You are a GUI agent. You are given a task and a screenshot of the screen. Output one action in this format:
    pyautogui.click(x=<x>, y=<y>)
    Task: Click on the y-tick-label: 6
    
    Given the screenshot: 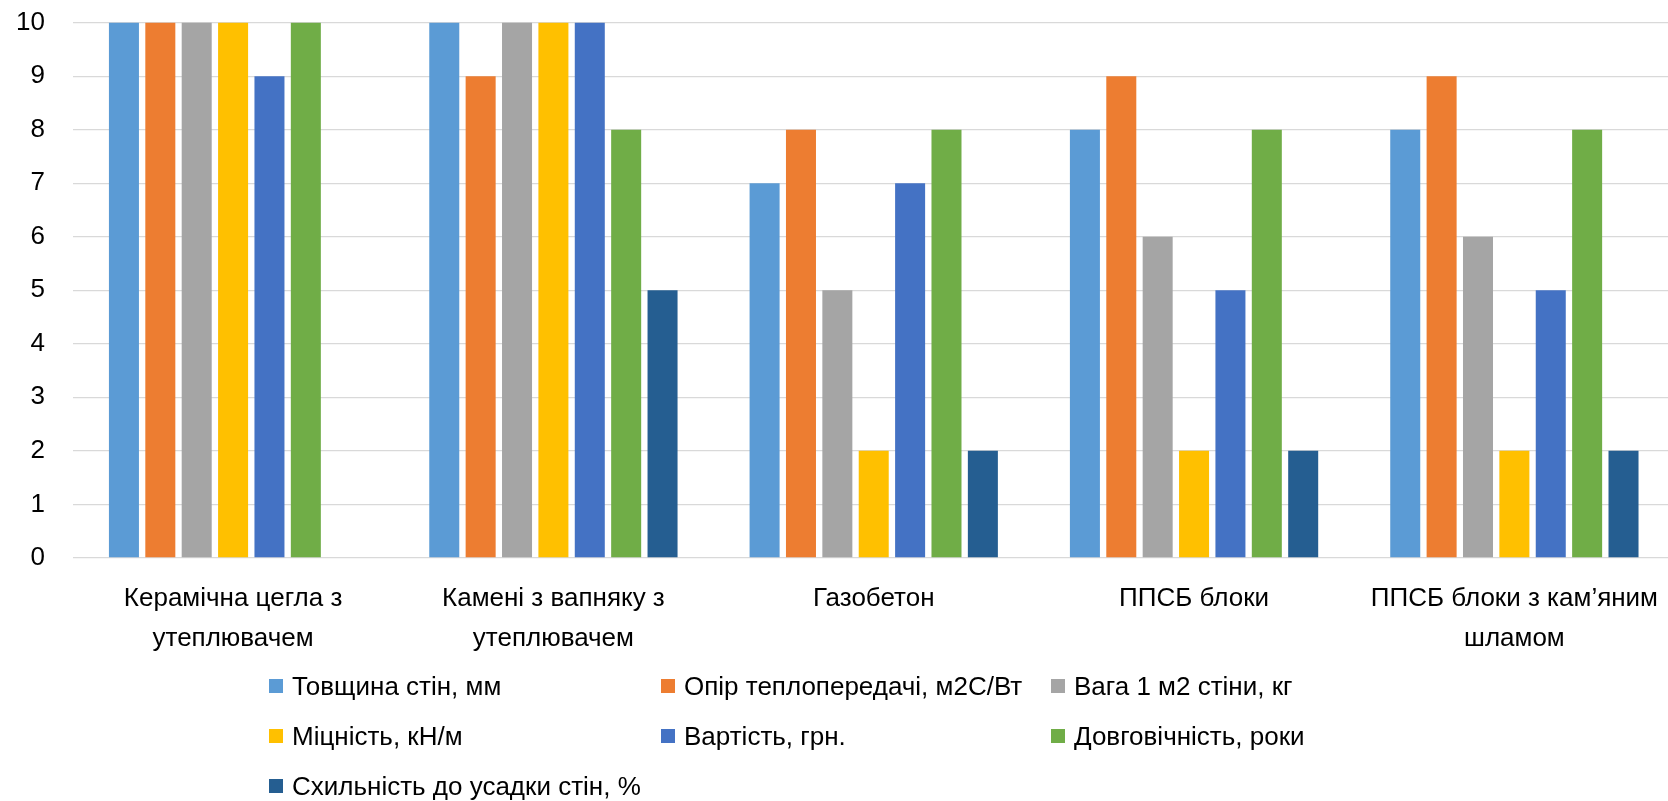 What is the action you would take?
    pyautogui.click(x=37, y=234)
    